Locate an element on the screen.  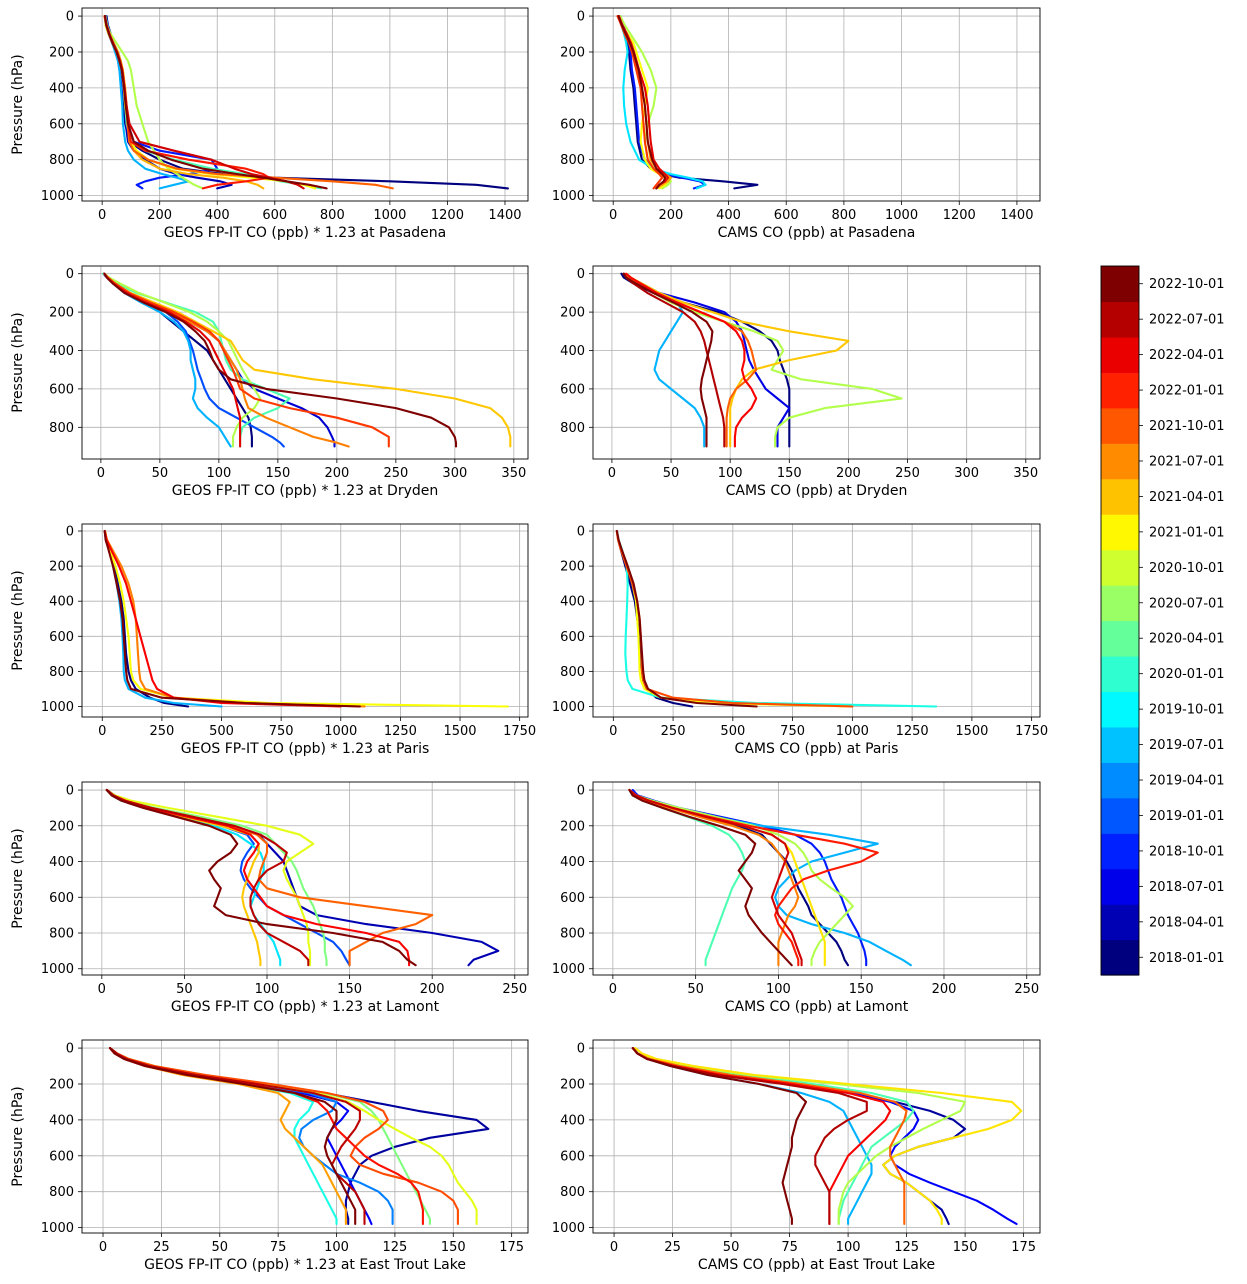
x-axis-label: CAMS CO (ppb) at Pasadena is located at coordinates (817, 233).